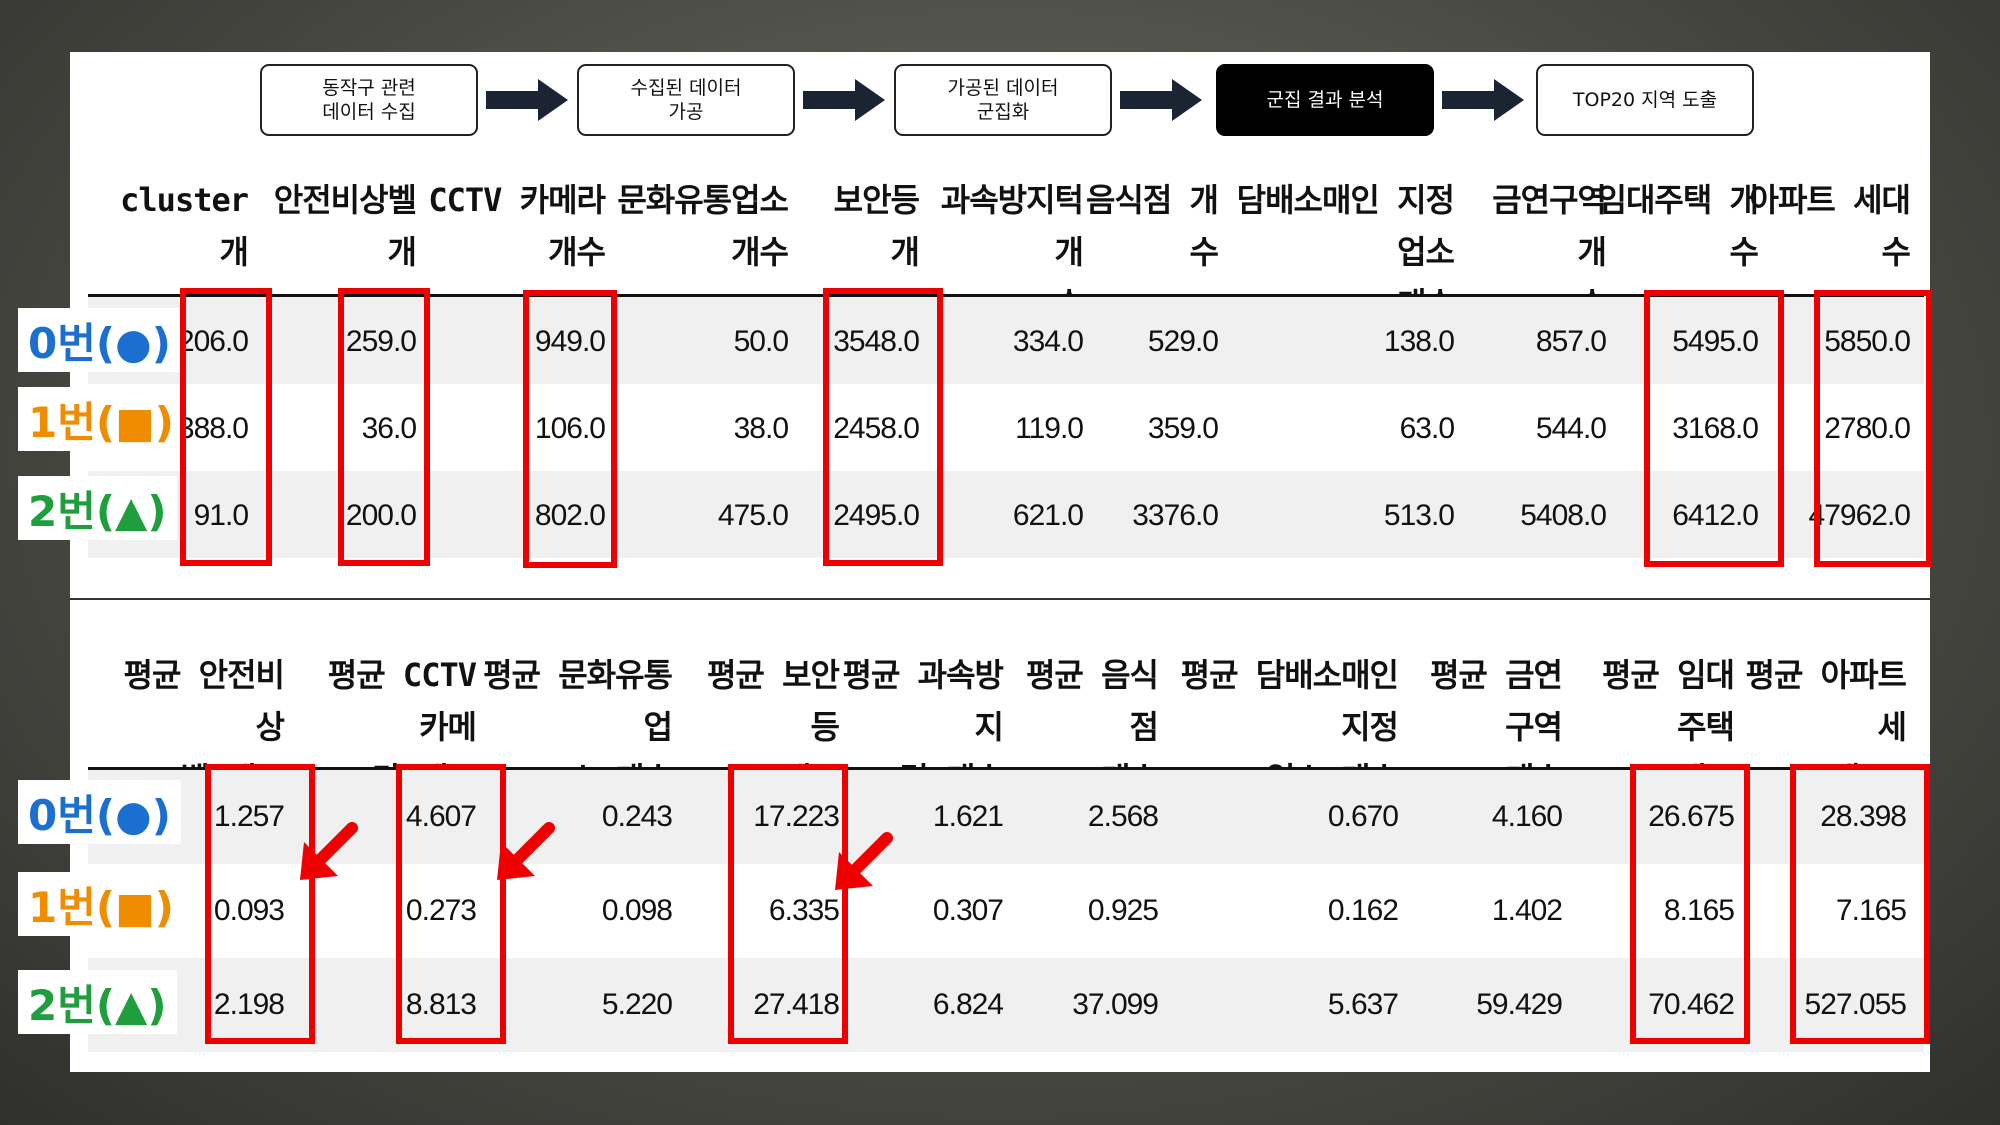  I want to click on flow-step-2: 수집된 데이터 가공, so click(686, 100).